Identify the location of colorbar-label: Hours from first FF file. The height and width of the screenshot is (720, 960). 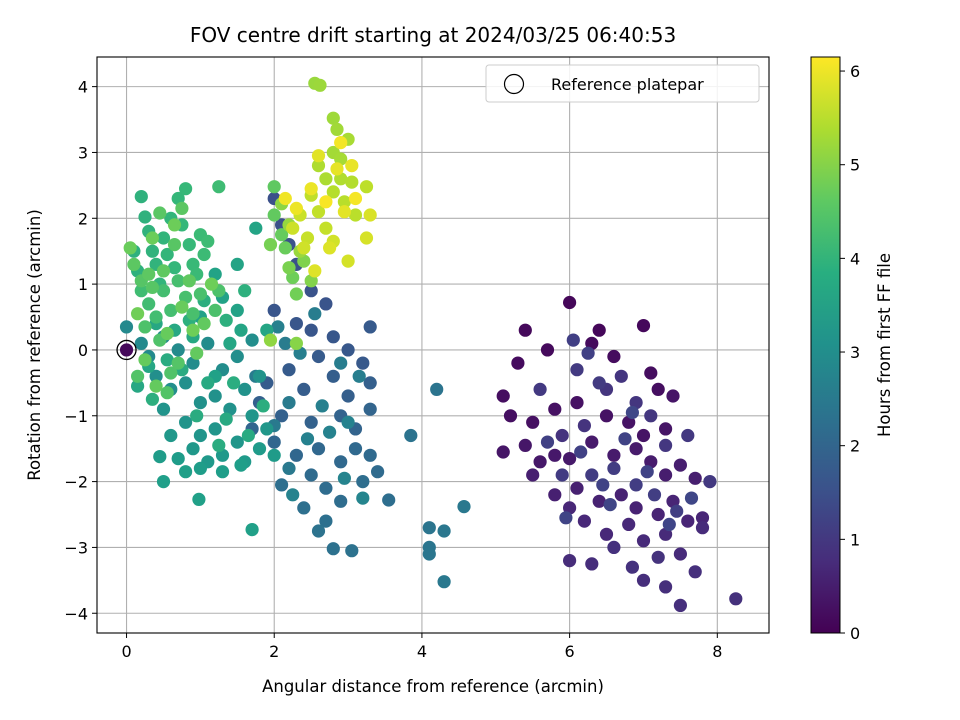
(884, 345).